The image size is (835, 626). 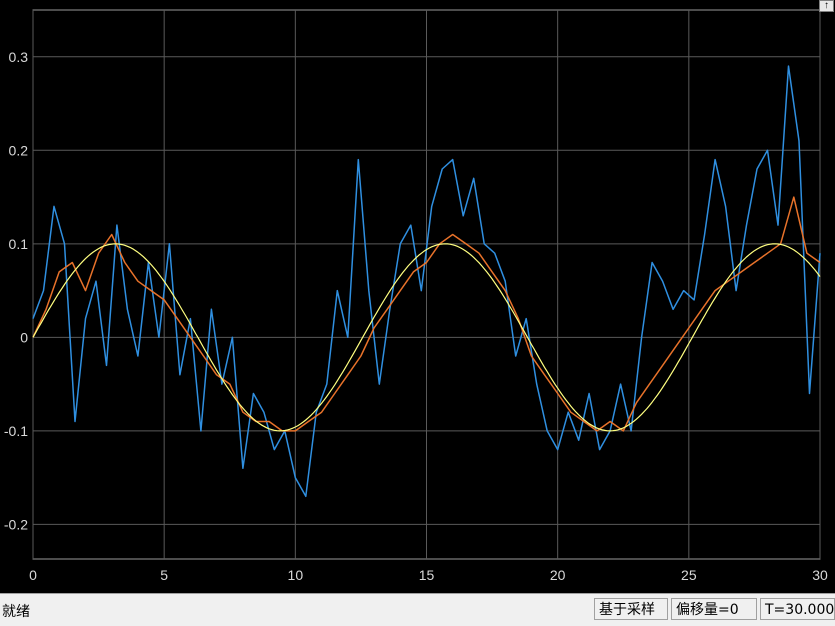 What do you see at coordinates (164, 575) in the screenshot?
I see `x-tick-label: 5` at bounding box center [164, 575].